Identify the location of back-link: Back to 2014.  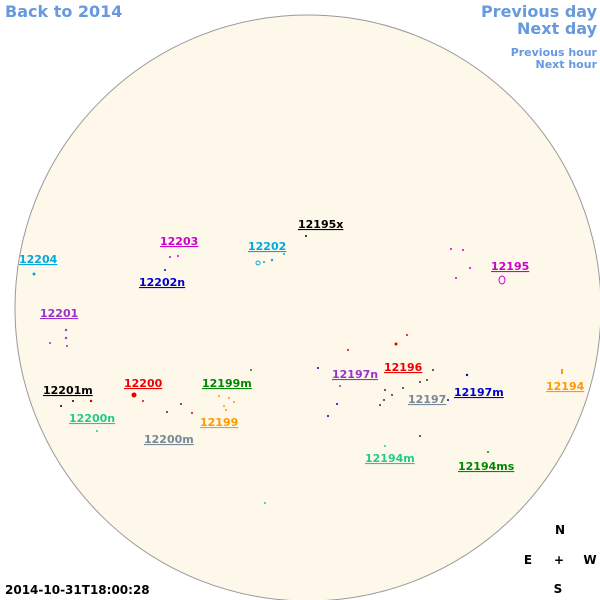
(63, 11).